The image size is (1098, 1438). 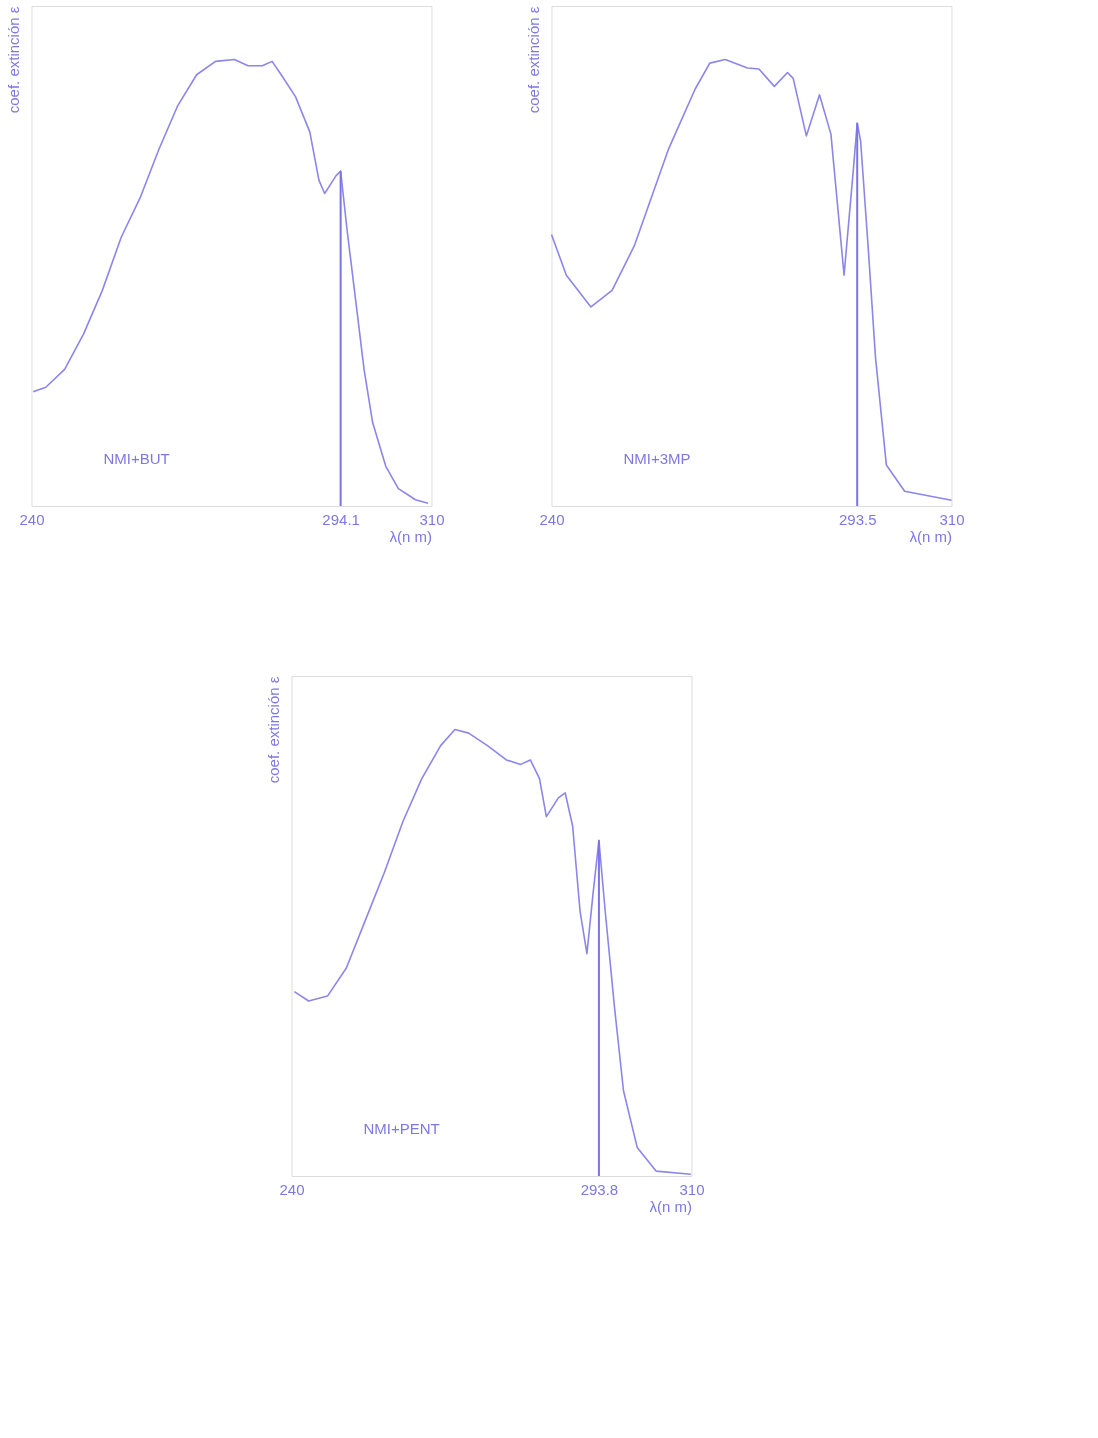 What do you see at coordinates (857, 519) in the screenshot?
I see `x-tick-label: 293.5` at bounding box center [857, 519].